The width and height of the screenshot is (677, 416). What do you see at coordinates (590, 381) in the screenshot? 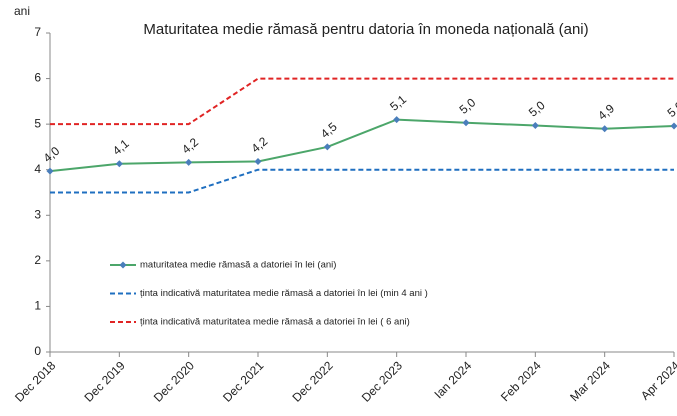
I see `x-tick-label: Mar 2024` at bounding box center [590, 381].